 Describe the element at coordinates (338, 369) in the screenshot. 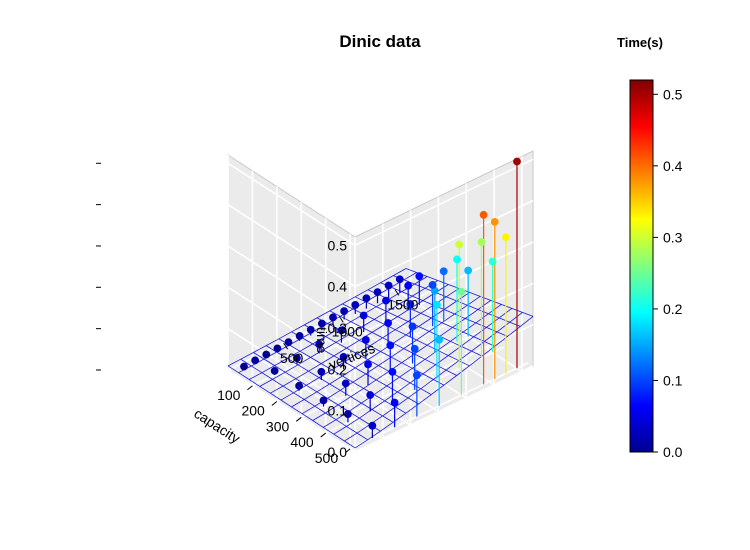

I see `z-tick-label: 0.2` at that location.